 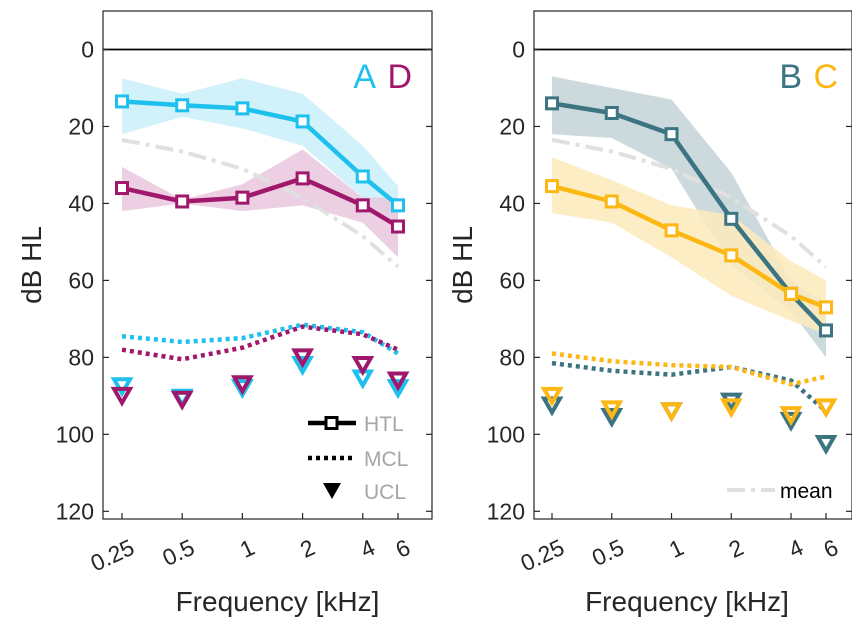 I want to click on htl-band-C, so click(x=689, y=246).